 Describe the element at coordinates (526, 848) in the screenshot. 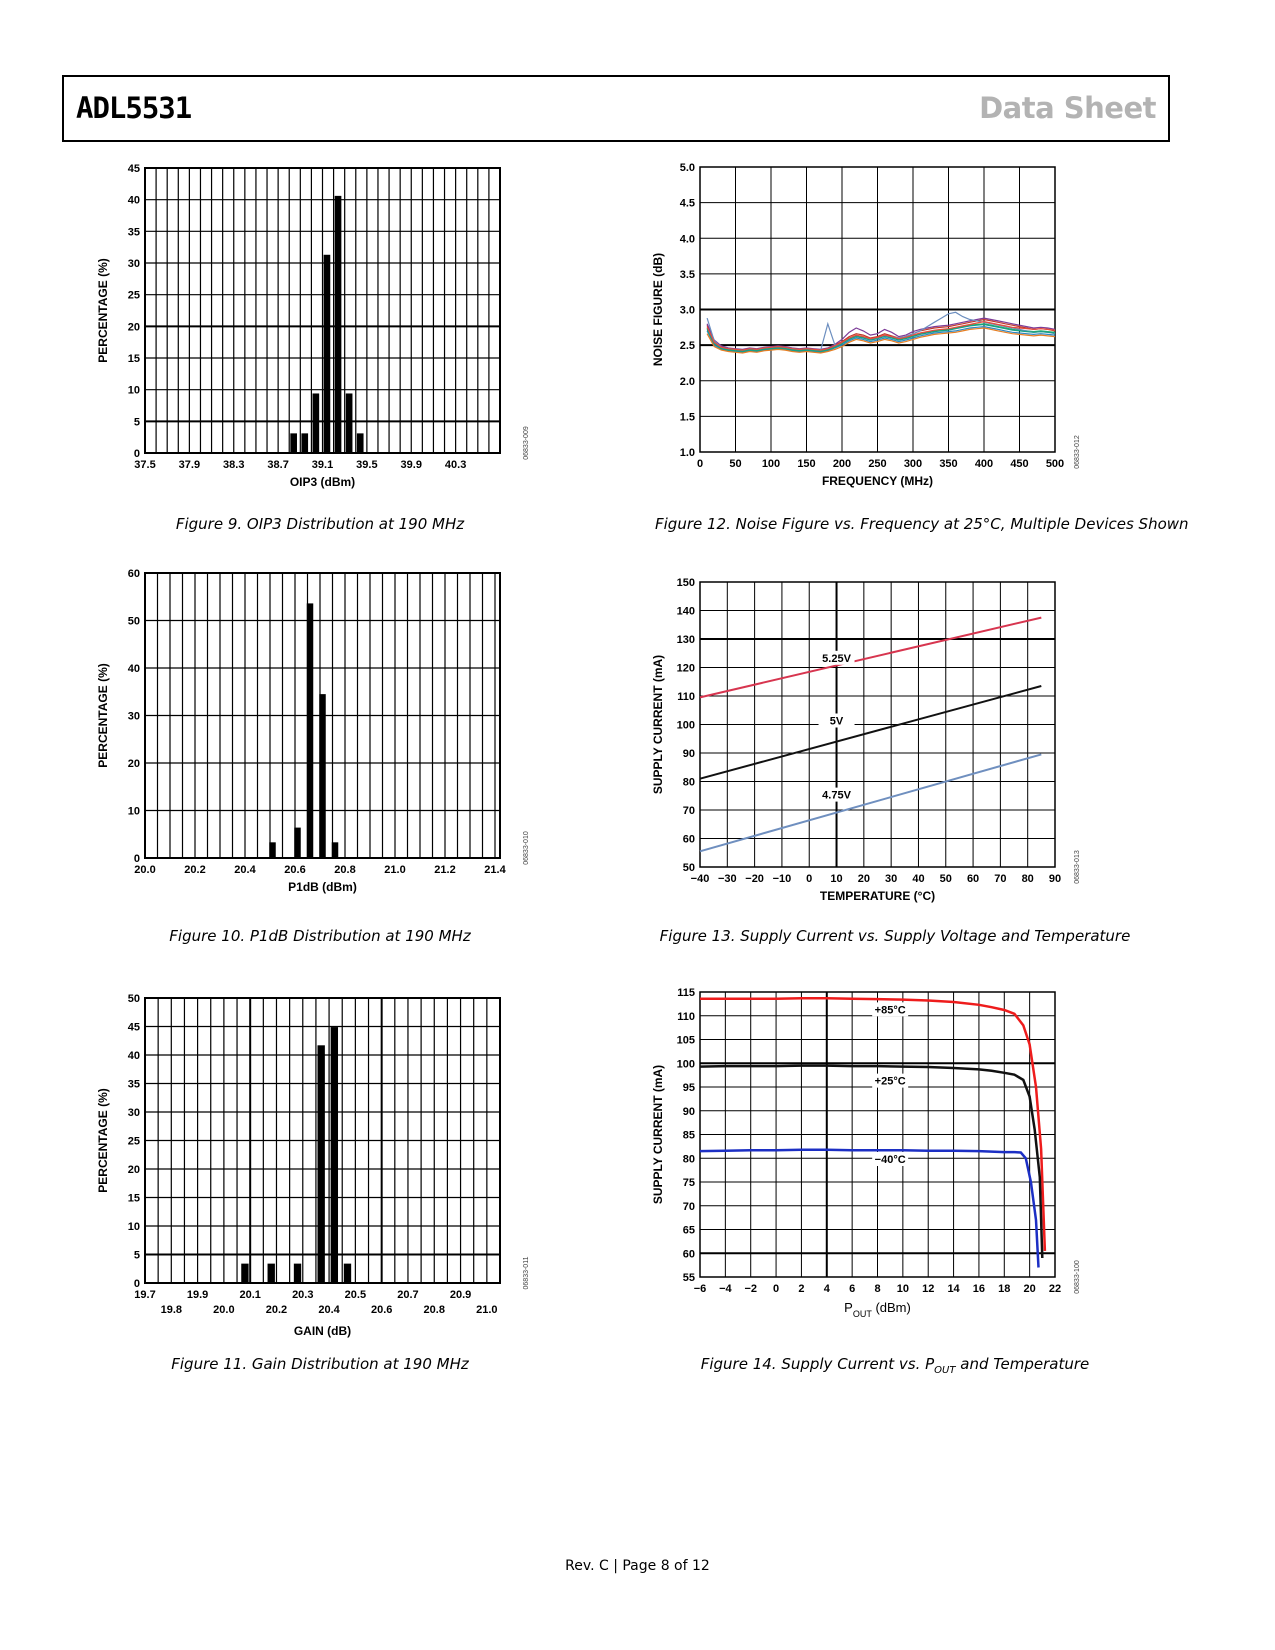

I see `figure-code: 06833-010` at that location.